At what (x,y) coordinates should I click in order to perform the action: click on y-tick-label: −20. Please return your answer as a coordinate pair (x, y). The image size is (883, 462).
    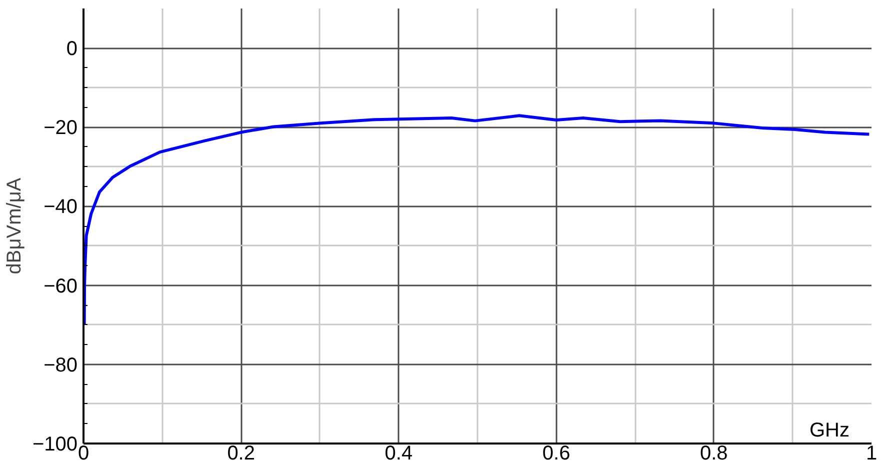
    Looking at the image, I should click on (61, 128).